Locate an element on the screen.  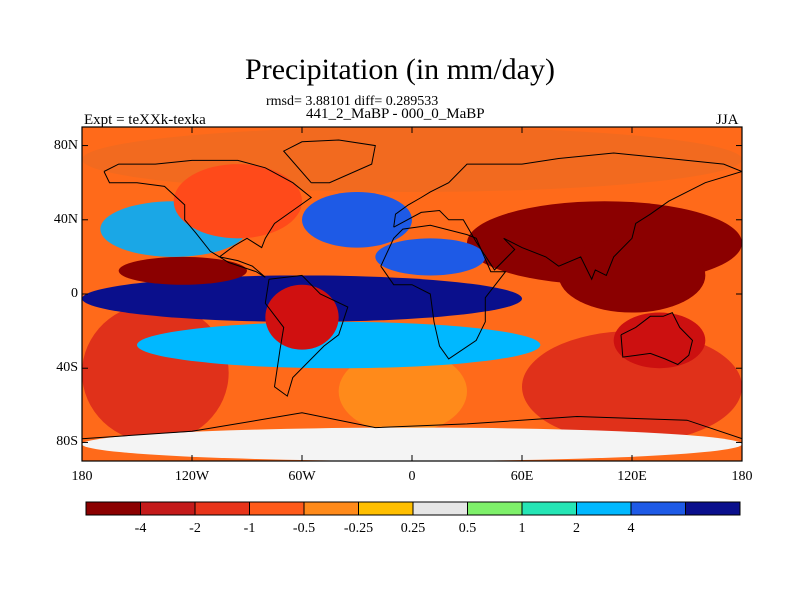
x-tick-label: 120W is located at coordinates (192, 476).